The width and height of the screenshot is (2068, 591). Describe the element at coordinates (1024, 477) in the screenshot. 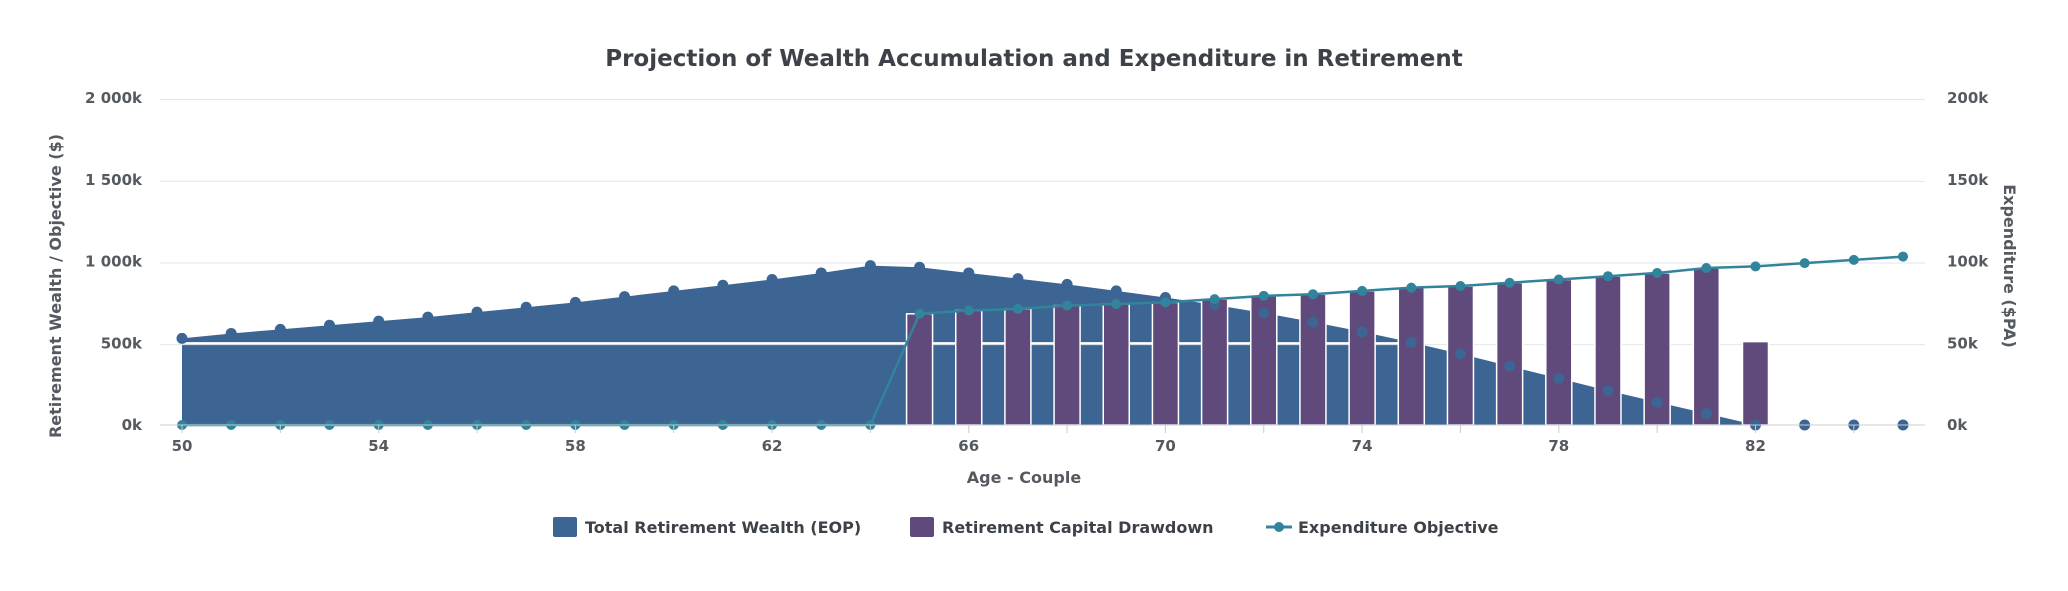

I see `x-axis-title: Age - Couple` at that location.